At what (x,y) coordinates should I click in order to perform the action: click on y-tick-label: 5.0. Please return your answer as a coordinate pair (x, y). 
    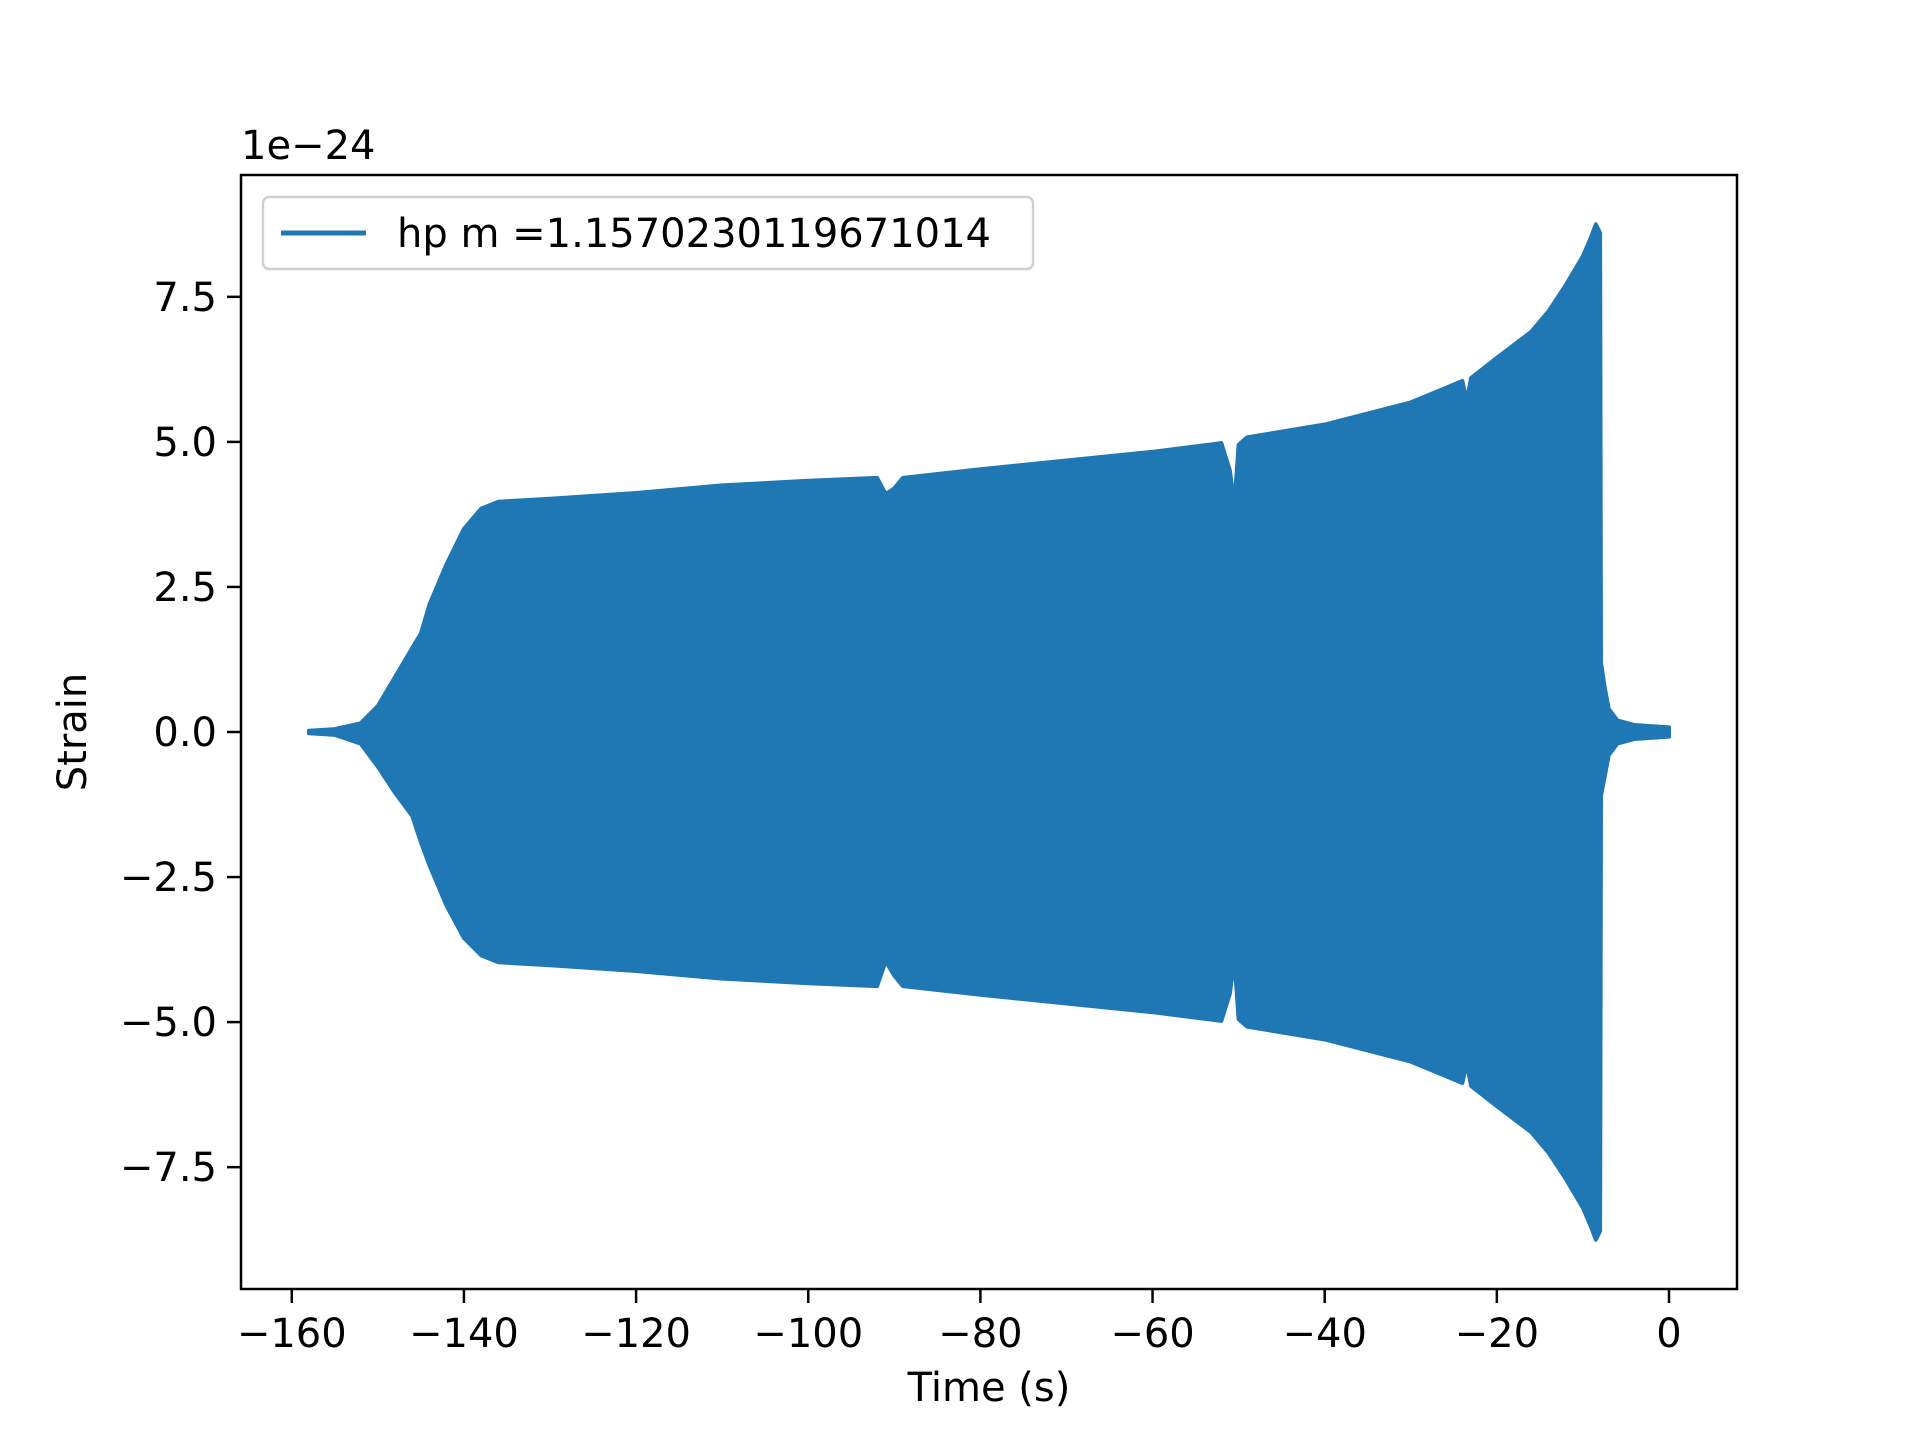
    Looking at the image, I should click on (185, 443).